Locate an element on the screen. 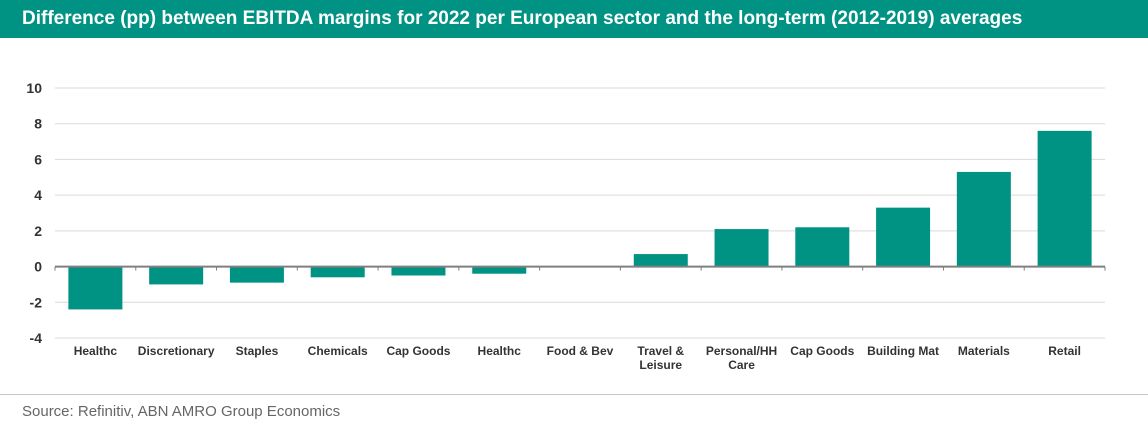 The width and height of the screenshot is (1148, 424). x-tick-label: Personal/HH is located at coordinates (741, 351).